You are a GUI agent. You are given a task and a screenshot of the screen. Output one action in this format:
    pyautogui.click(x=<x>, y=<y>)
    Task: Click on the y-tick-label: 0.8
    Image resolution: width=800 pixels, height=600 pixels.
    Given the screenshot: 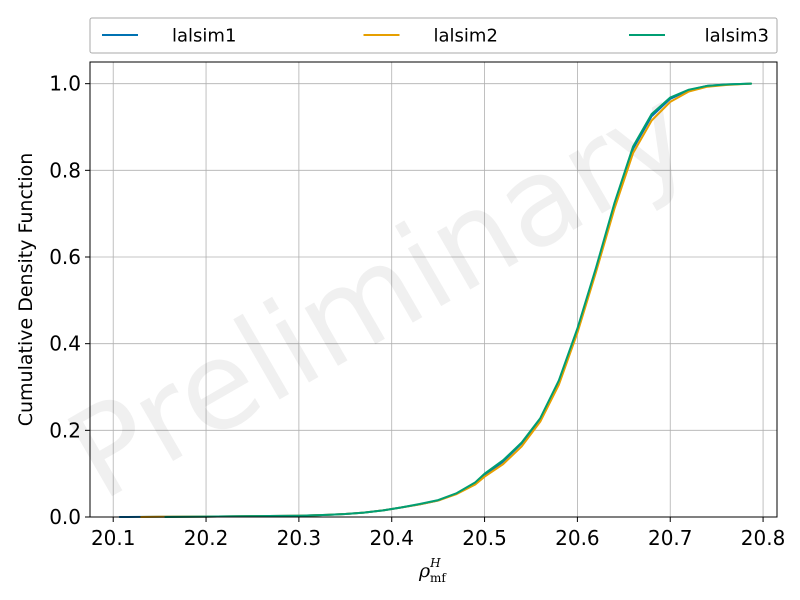 What is the action you would take?
    pyautogui.click(x=65, y=170)
    